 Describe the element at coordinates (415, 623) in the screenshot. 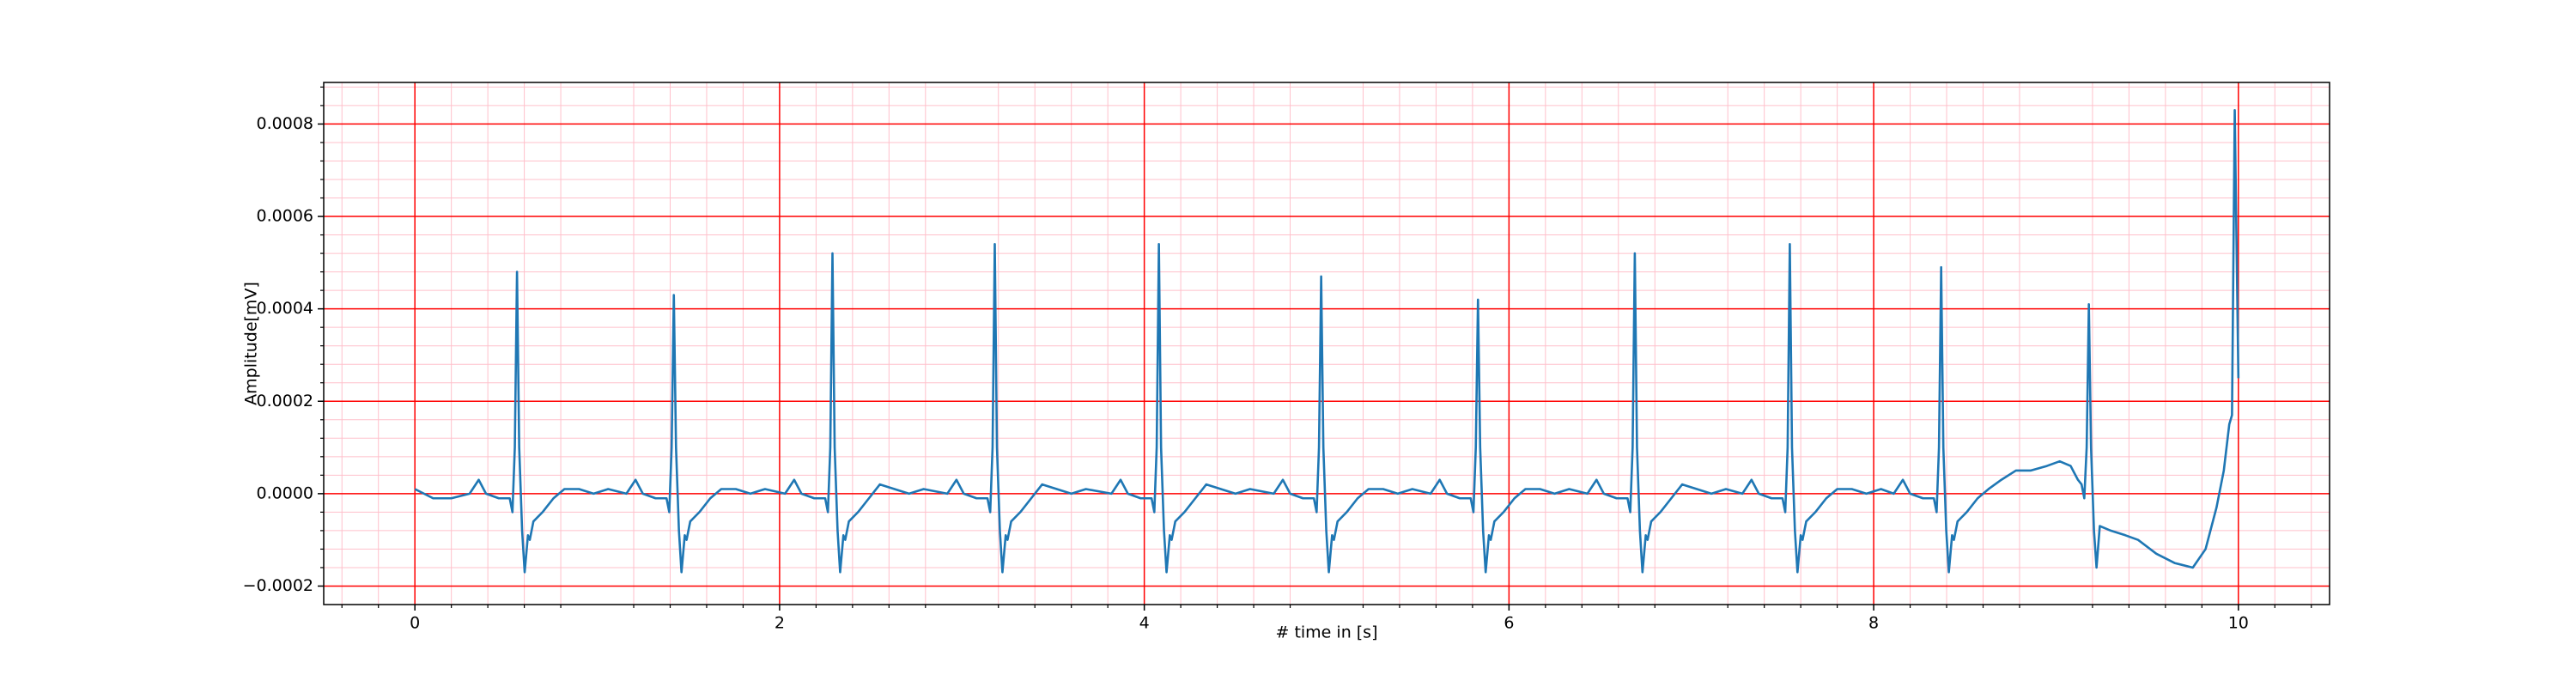

I see `x-tick-label: 0` at that location.